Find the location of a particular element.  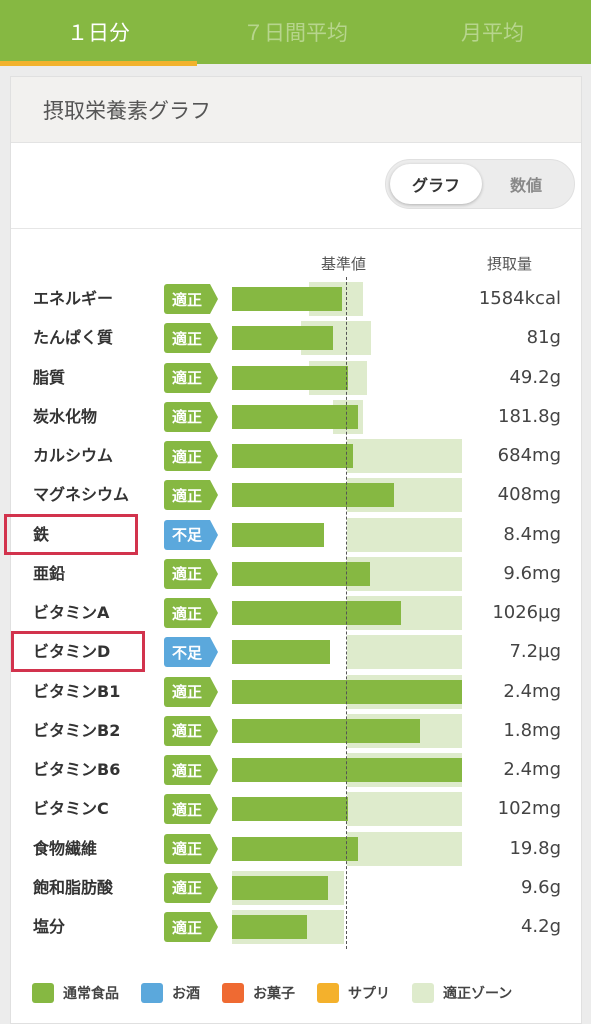

tab-one-day: １日分 is located at coordinates (98, 33).